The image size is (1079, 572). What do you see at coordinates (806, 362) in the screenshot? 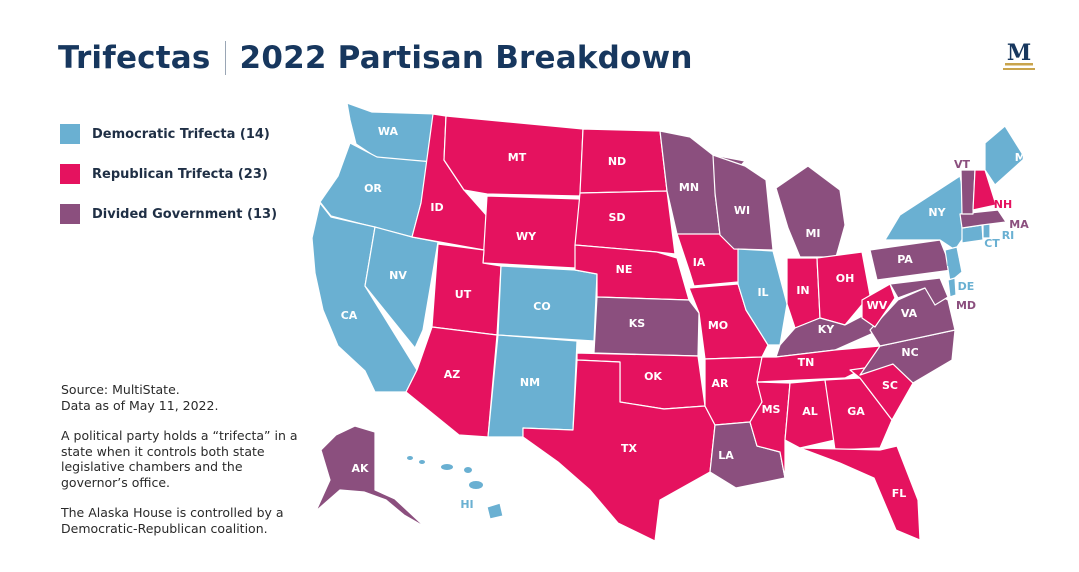
I see `state-label-tn: TN` at bounding box center [806, 362].